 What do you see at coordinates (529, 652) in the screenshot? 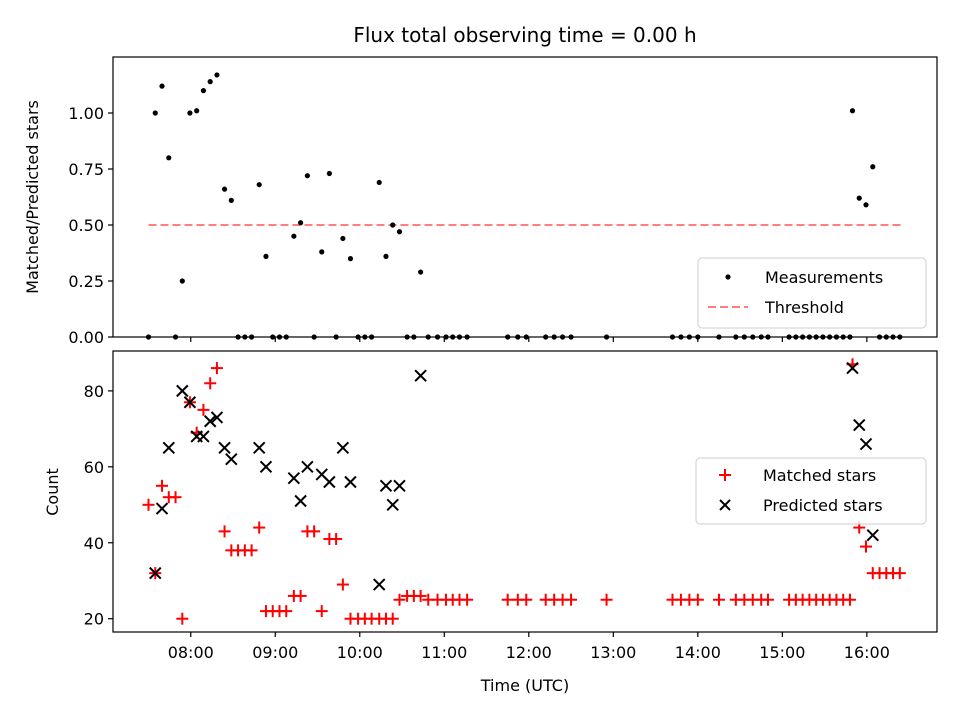
I see `bottom-x-tick-label: 12:00` at bounding box center [529, 652].